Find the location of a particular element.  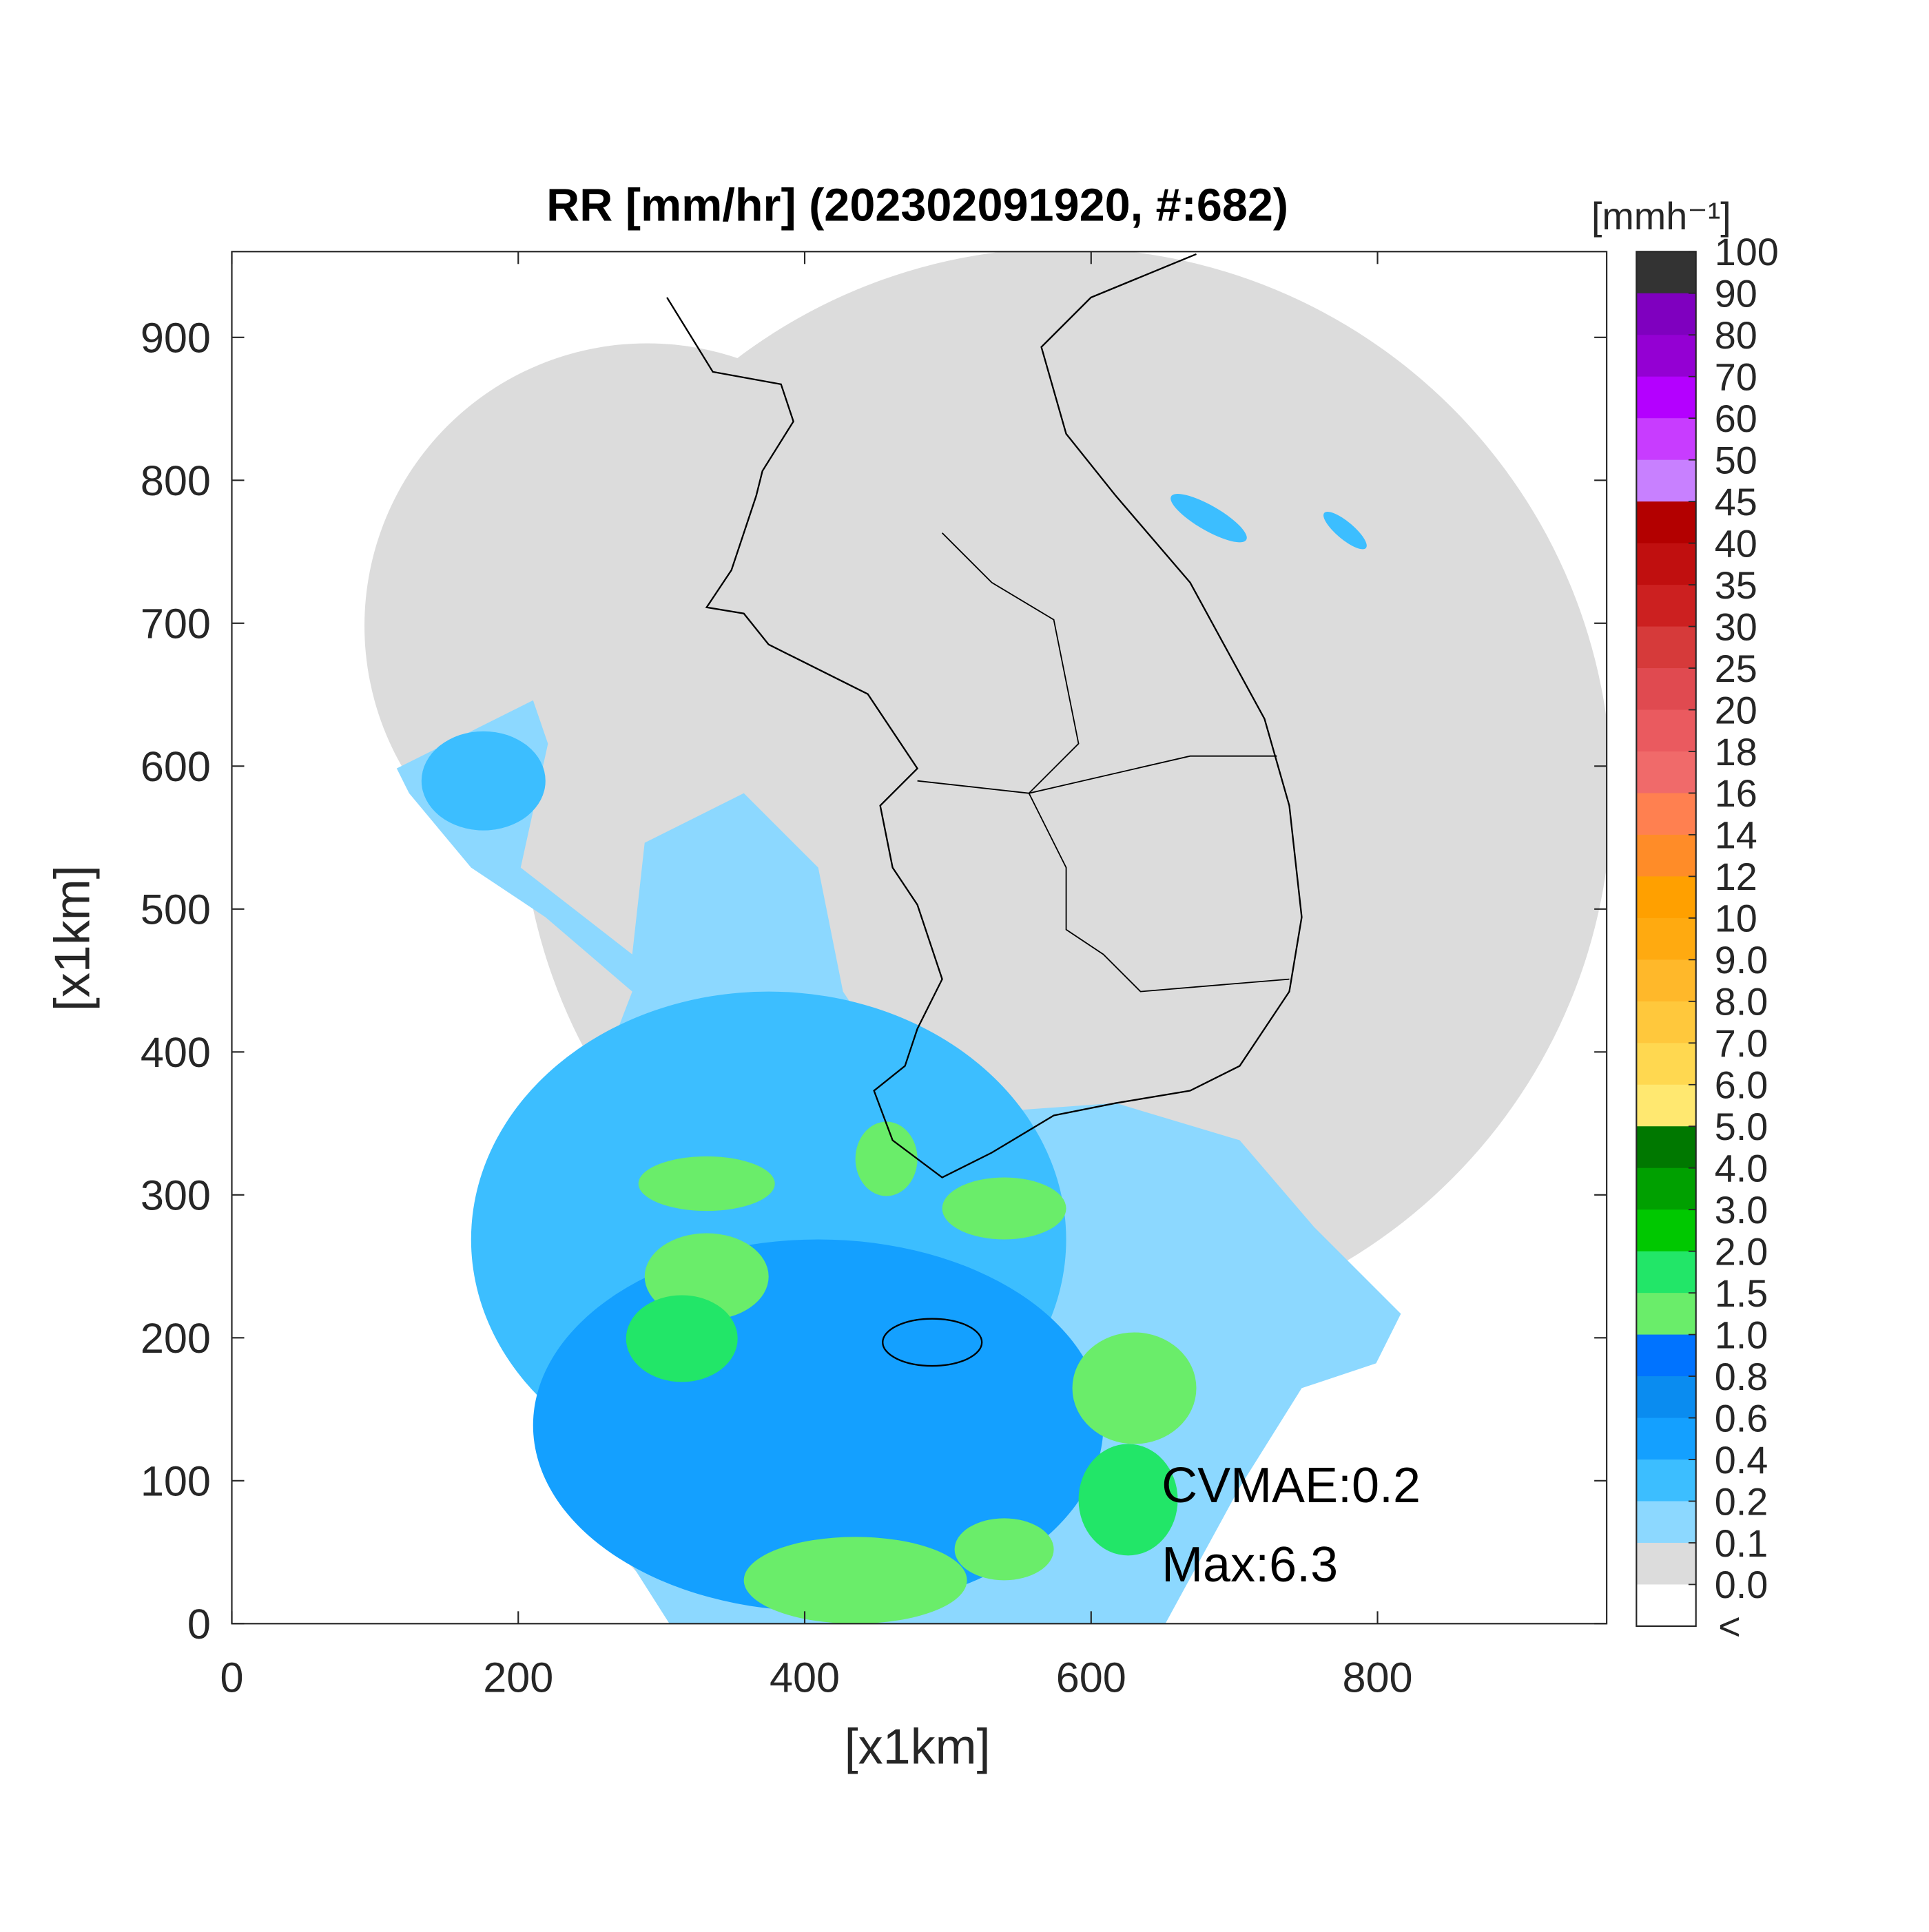

colorbar-tick-label: 0.0 is located at coordinates (1741, 1585).